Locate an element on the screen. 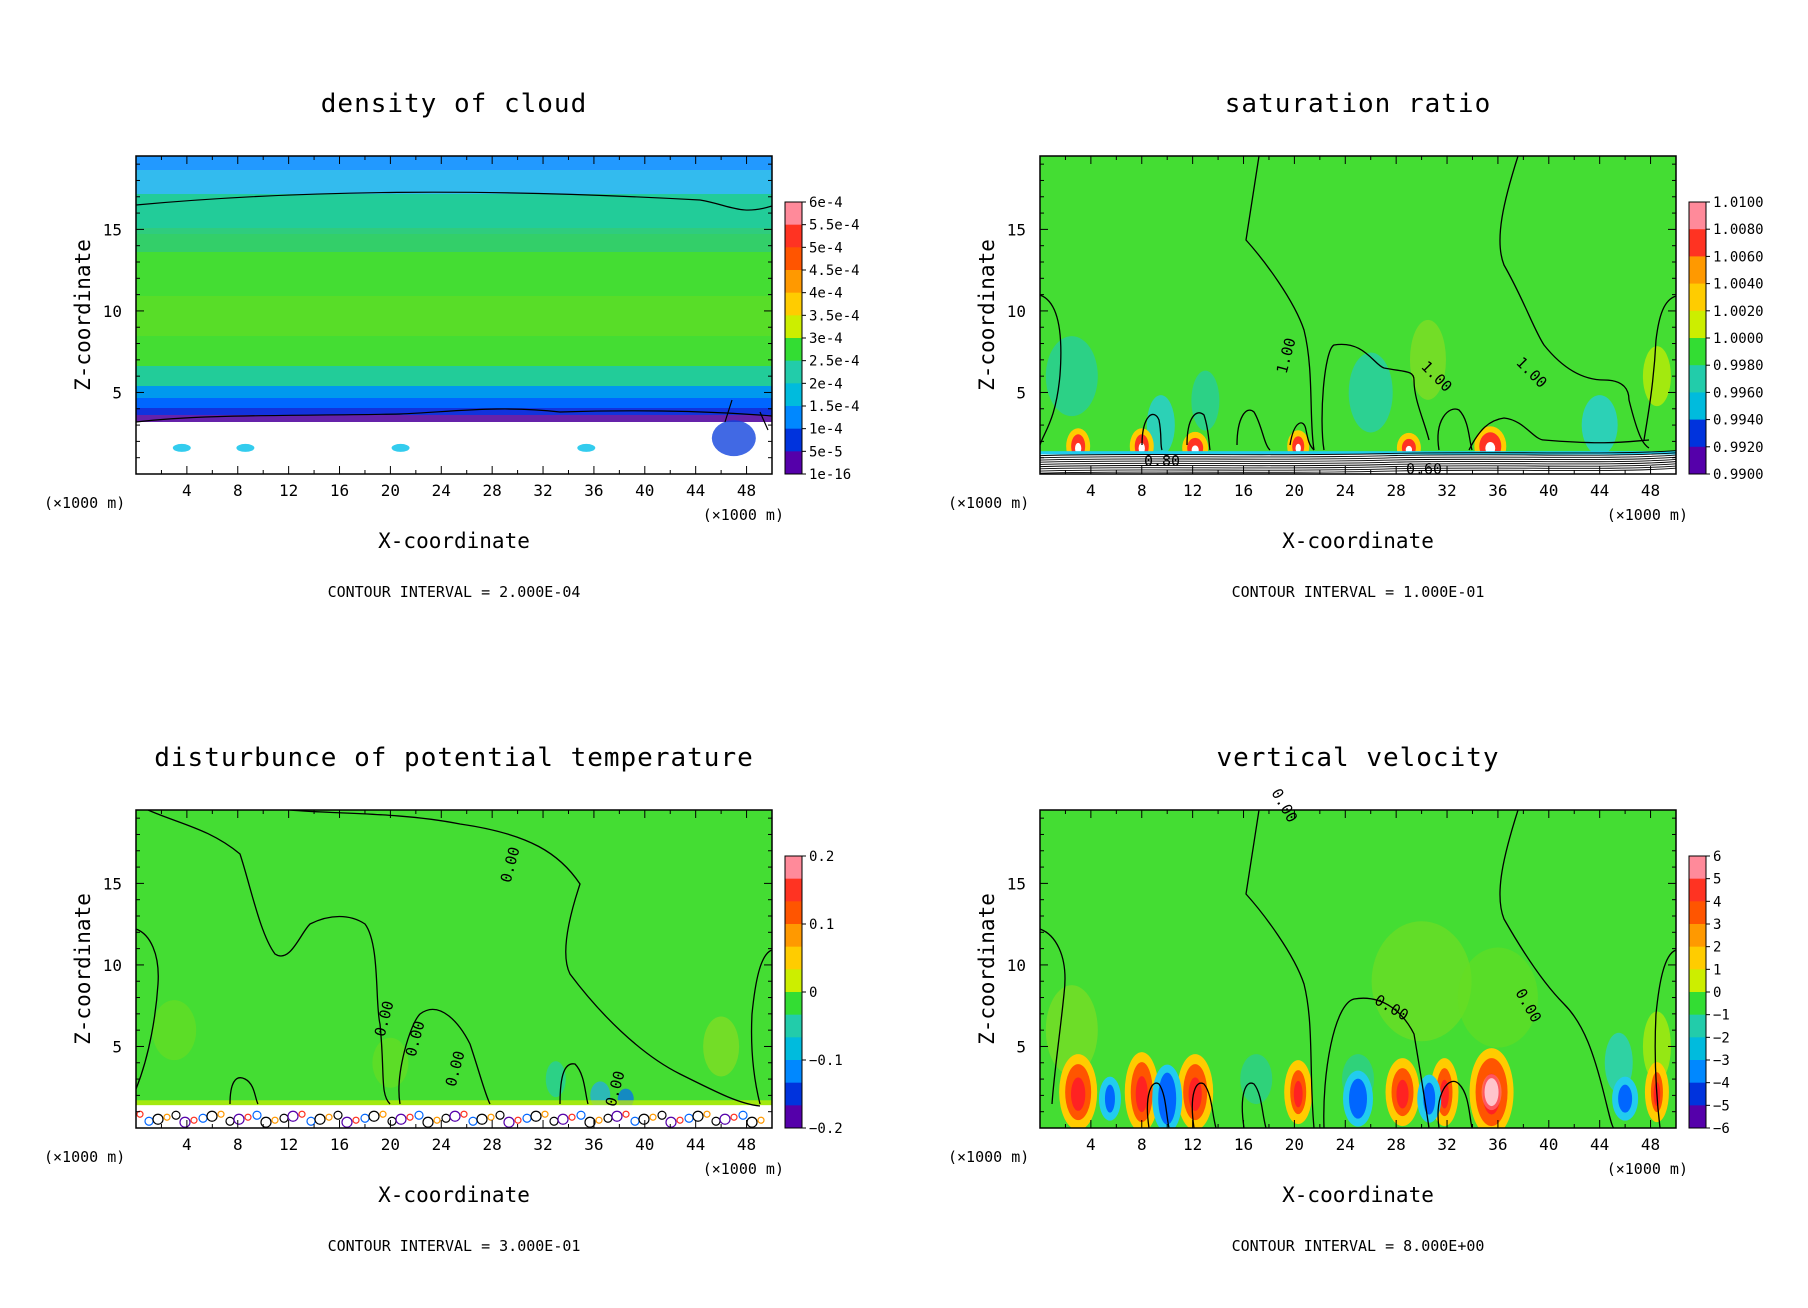 This screenshot has width=1808, height=1308. x-tick-label: 44 is located at coordinates (1599, 490).